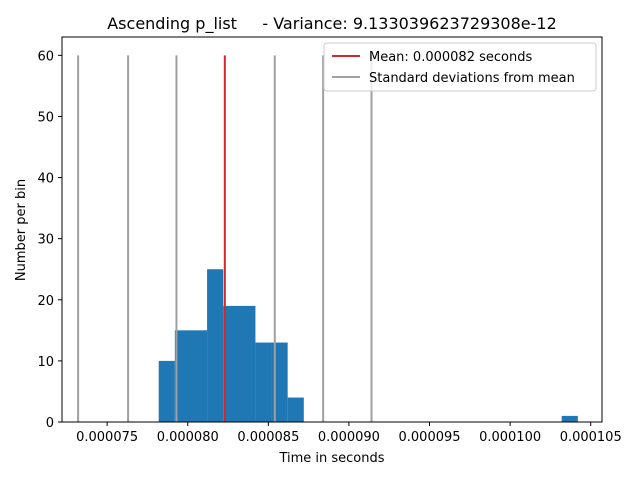 This screenshot has width=640, height=480. What do you see at coordinates (188, 437) in the screenshot?
I see `x-tick-label: 0.000080` at bounding box center [188, 437].